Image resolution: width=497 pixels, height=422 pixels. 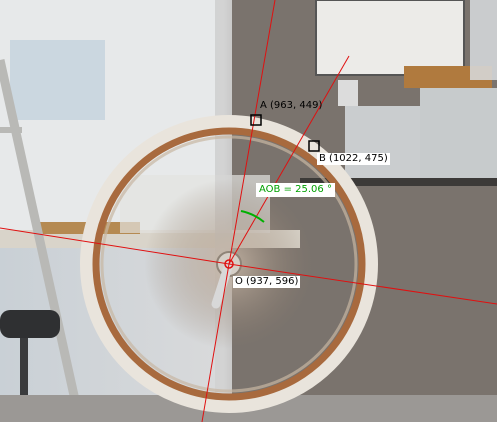 I want to click on chair-post, so click(x=24, y=368).